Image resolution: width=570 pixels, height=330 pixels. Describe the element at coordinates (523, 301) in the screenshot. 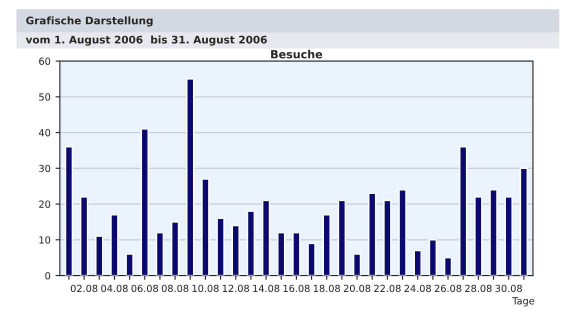

I see `x-axis-title: Tage` at that location.